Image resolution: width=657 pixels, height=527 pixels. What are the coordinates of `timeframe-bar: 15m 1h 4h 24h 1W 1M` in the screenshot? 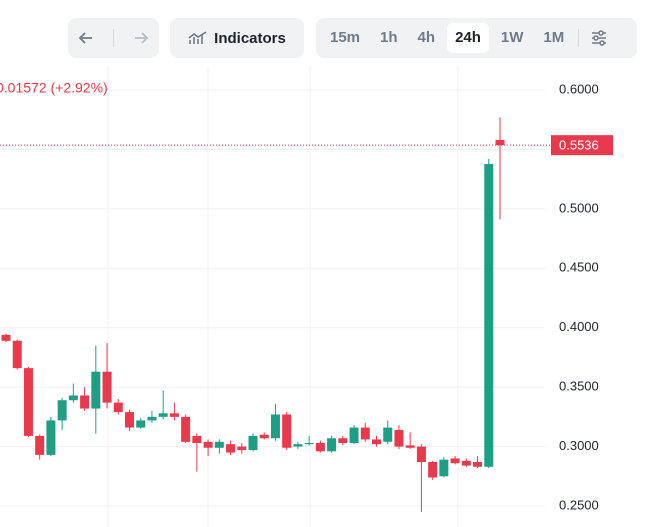 It's located at (476, 38).